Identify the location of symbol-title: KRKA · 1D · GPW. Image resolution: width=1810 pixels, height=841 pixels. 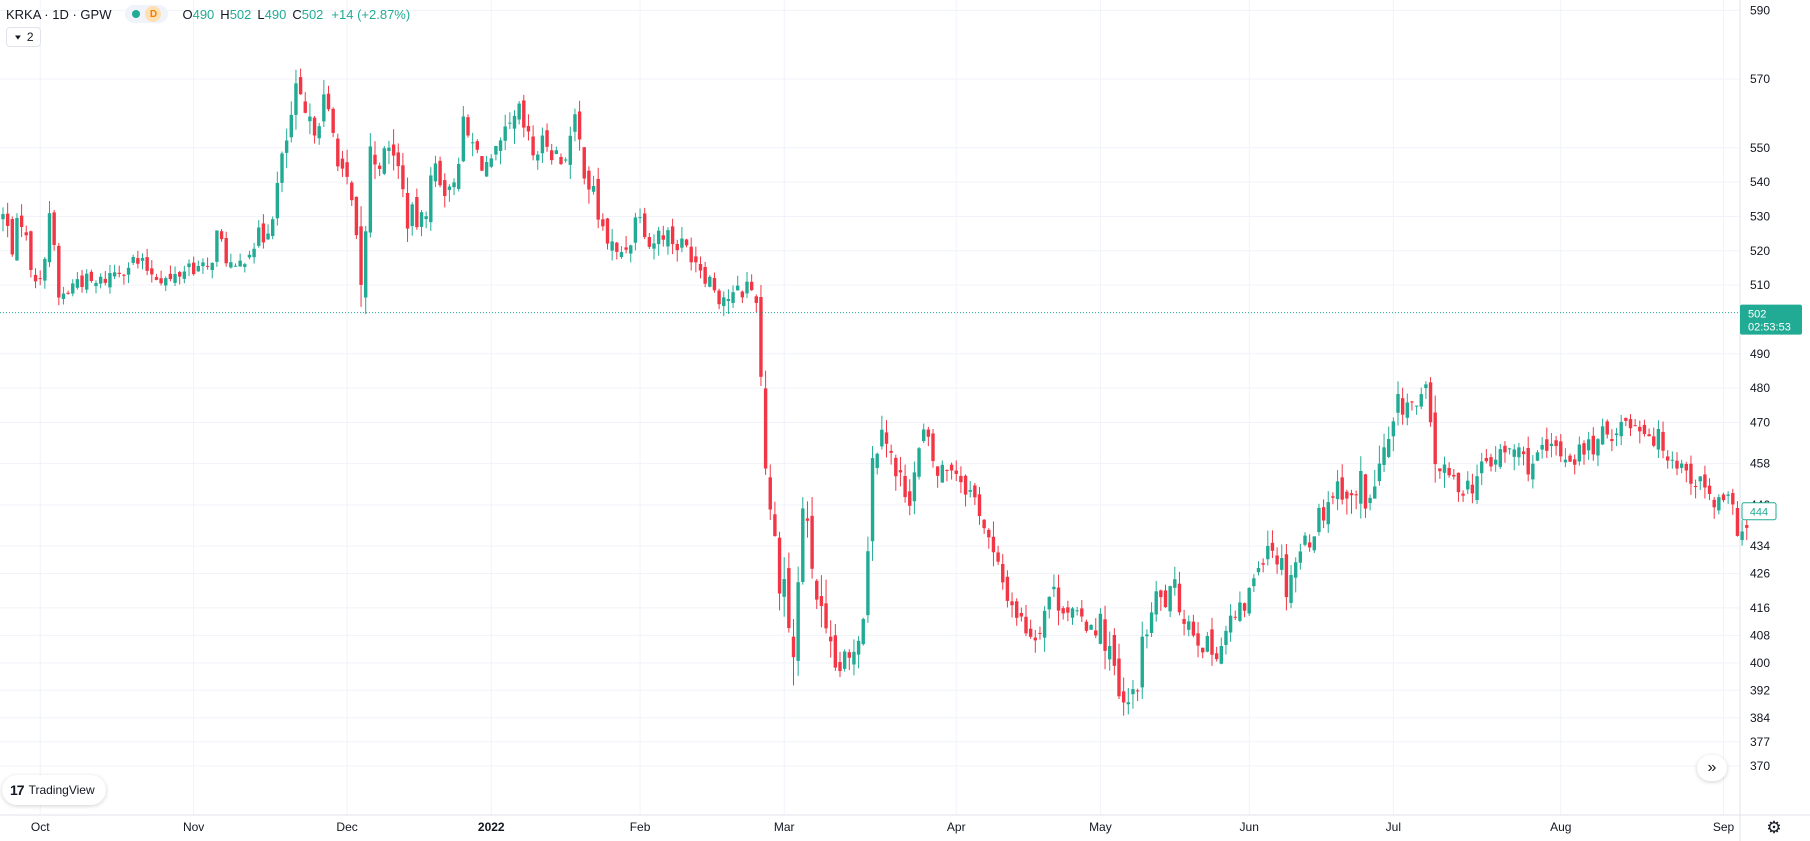
(59, 14).